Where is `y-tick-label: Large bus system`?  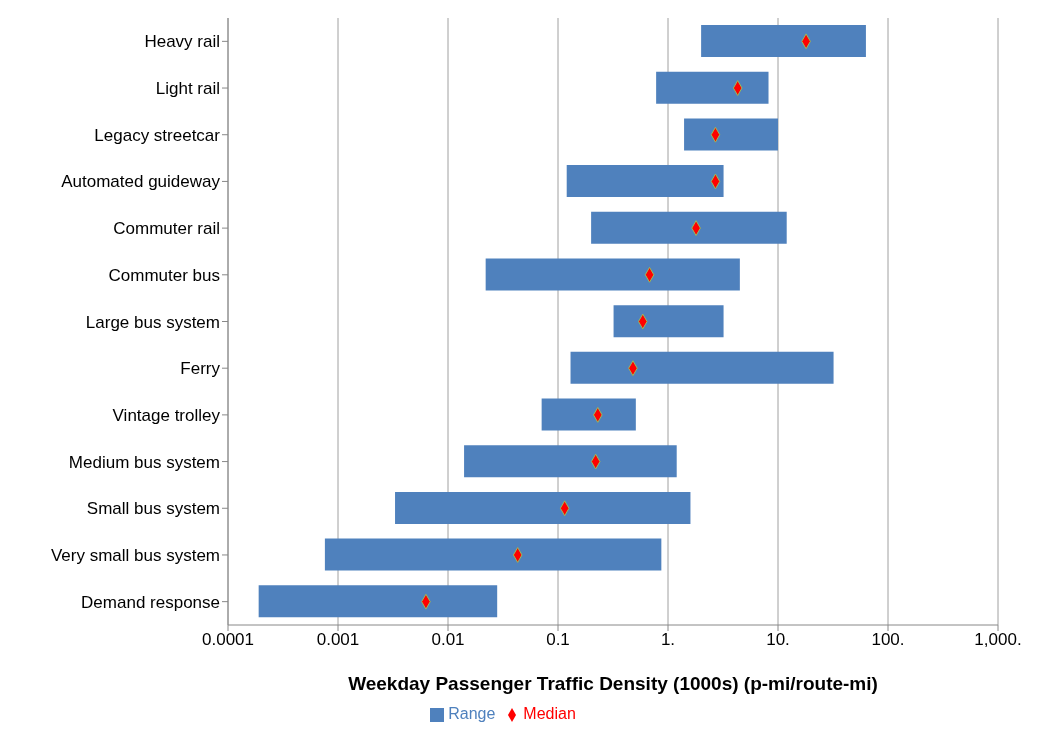
y-tick-label: Large bus system is located at coordinates (152, 322).